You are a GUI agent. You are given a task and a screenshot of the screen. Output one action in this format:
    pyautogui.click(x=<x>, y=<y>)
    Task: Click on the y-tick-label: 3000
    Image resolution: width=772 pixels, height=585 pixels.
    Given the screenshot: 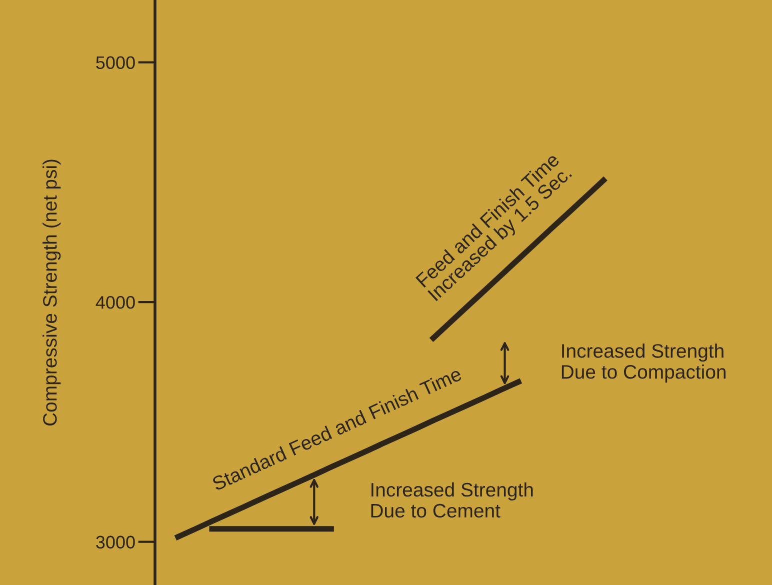 What is the action you would take?
    pyautogui.click(x=115, y=542)
    